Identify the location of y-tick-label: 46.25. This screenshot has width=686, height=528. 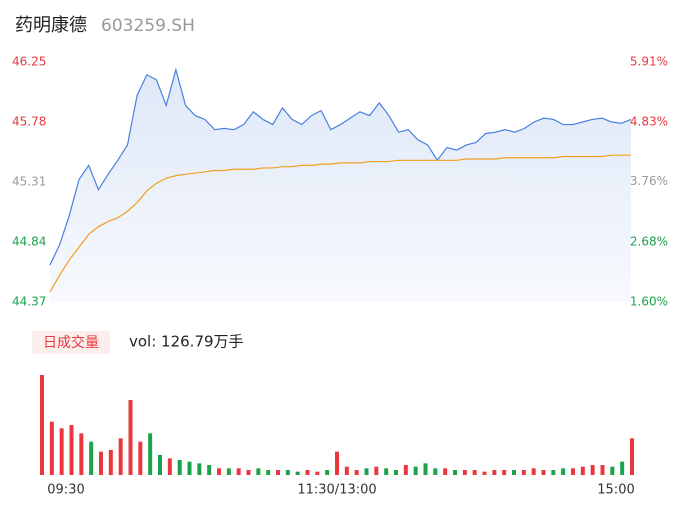
(29, 62).